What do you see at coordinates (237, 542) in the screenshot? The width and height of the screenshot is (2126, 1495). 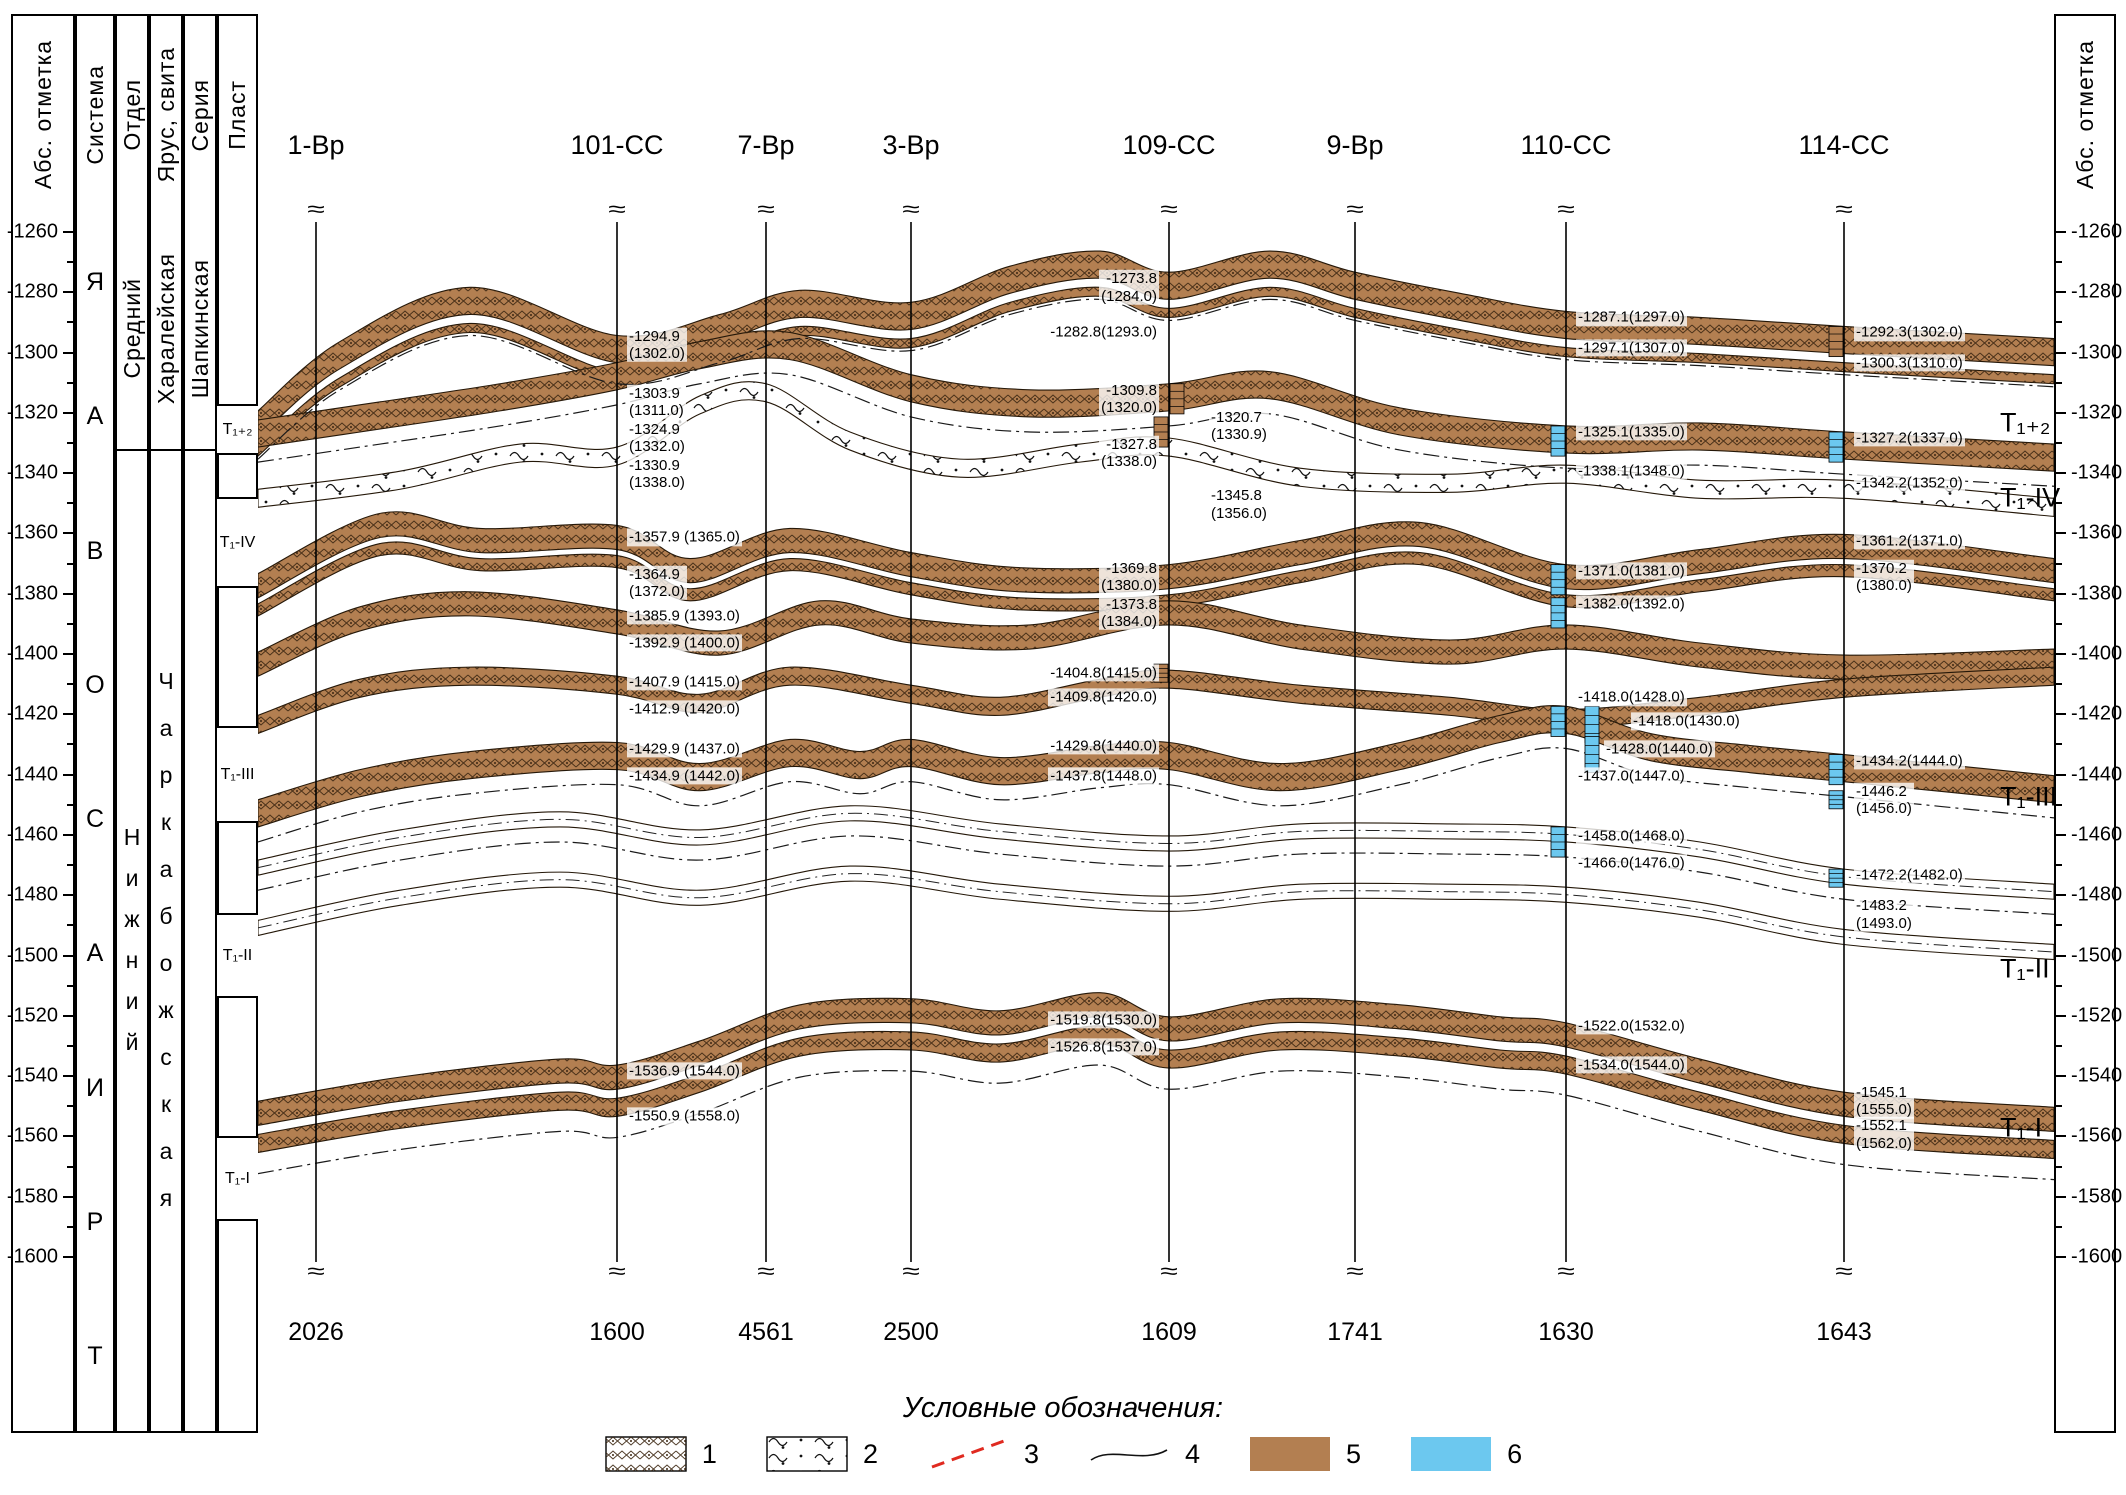 I see `plast-box: Т₁-IV` at bounding box center [237, 542].